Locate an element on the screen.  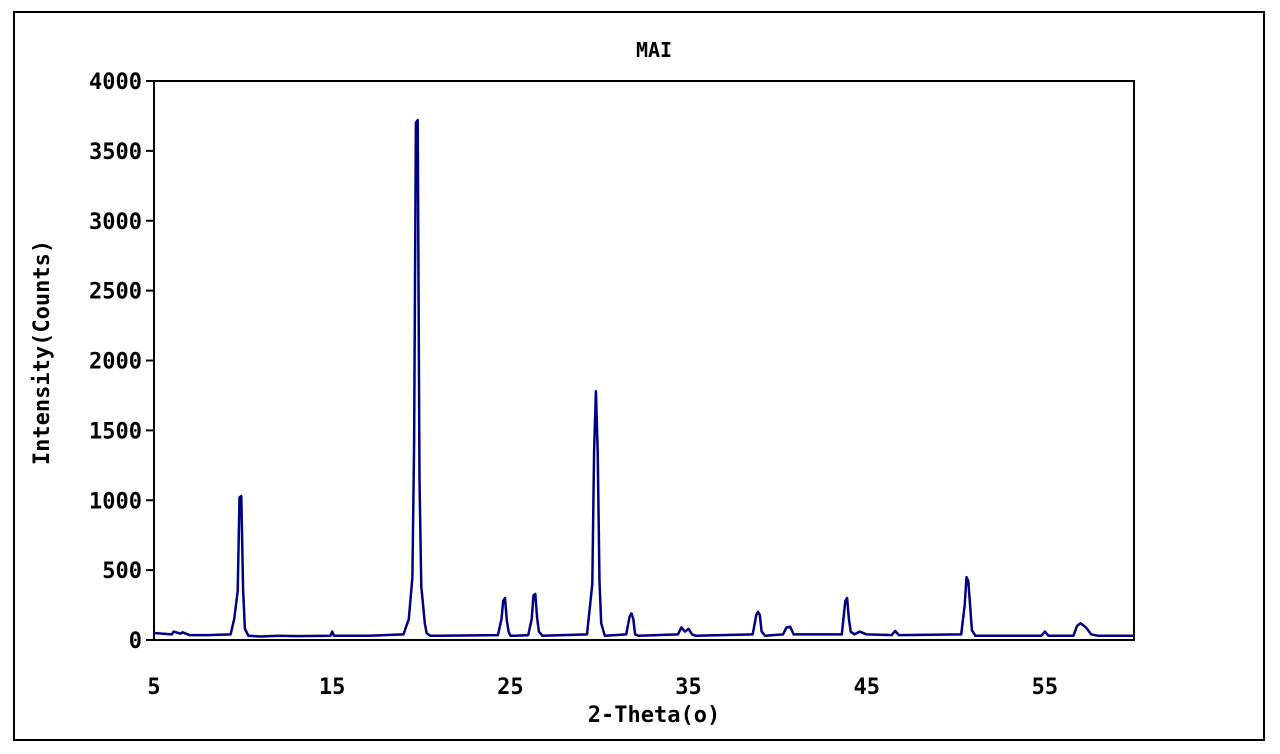
axis-ticks is located at coordinates (150, 360).